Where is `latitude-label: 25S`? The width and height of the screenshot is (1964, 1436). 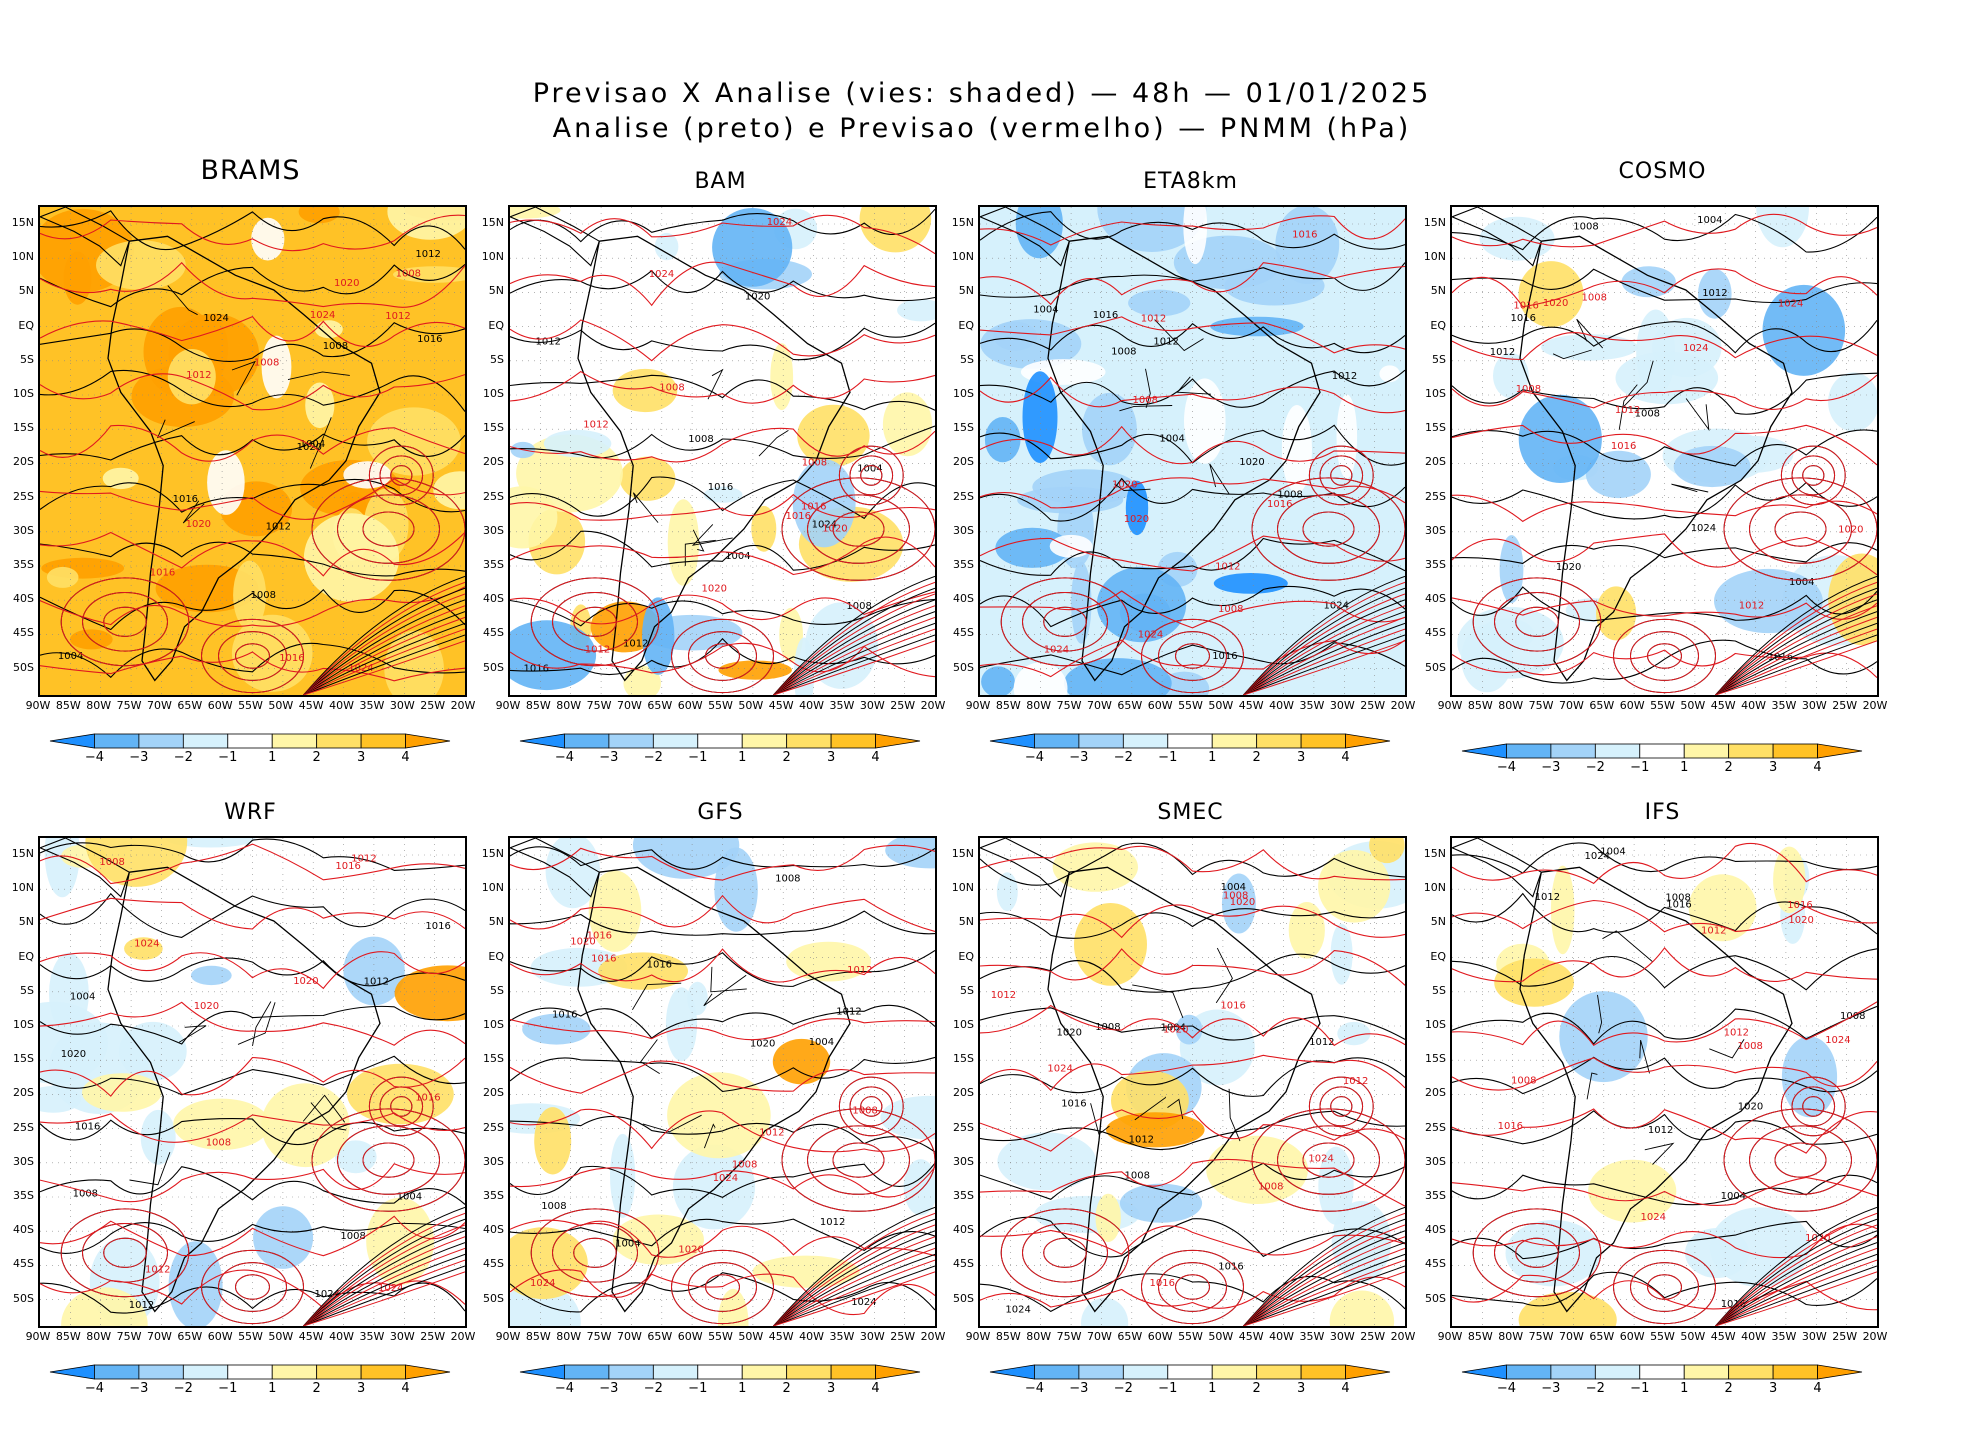
latitude-label: 25S is located at coordinates (963, 1127).